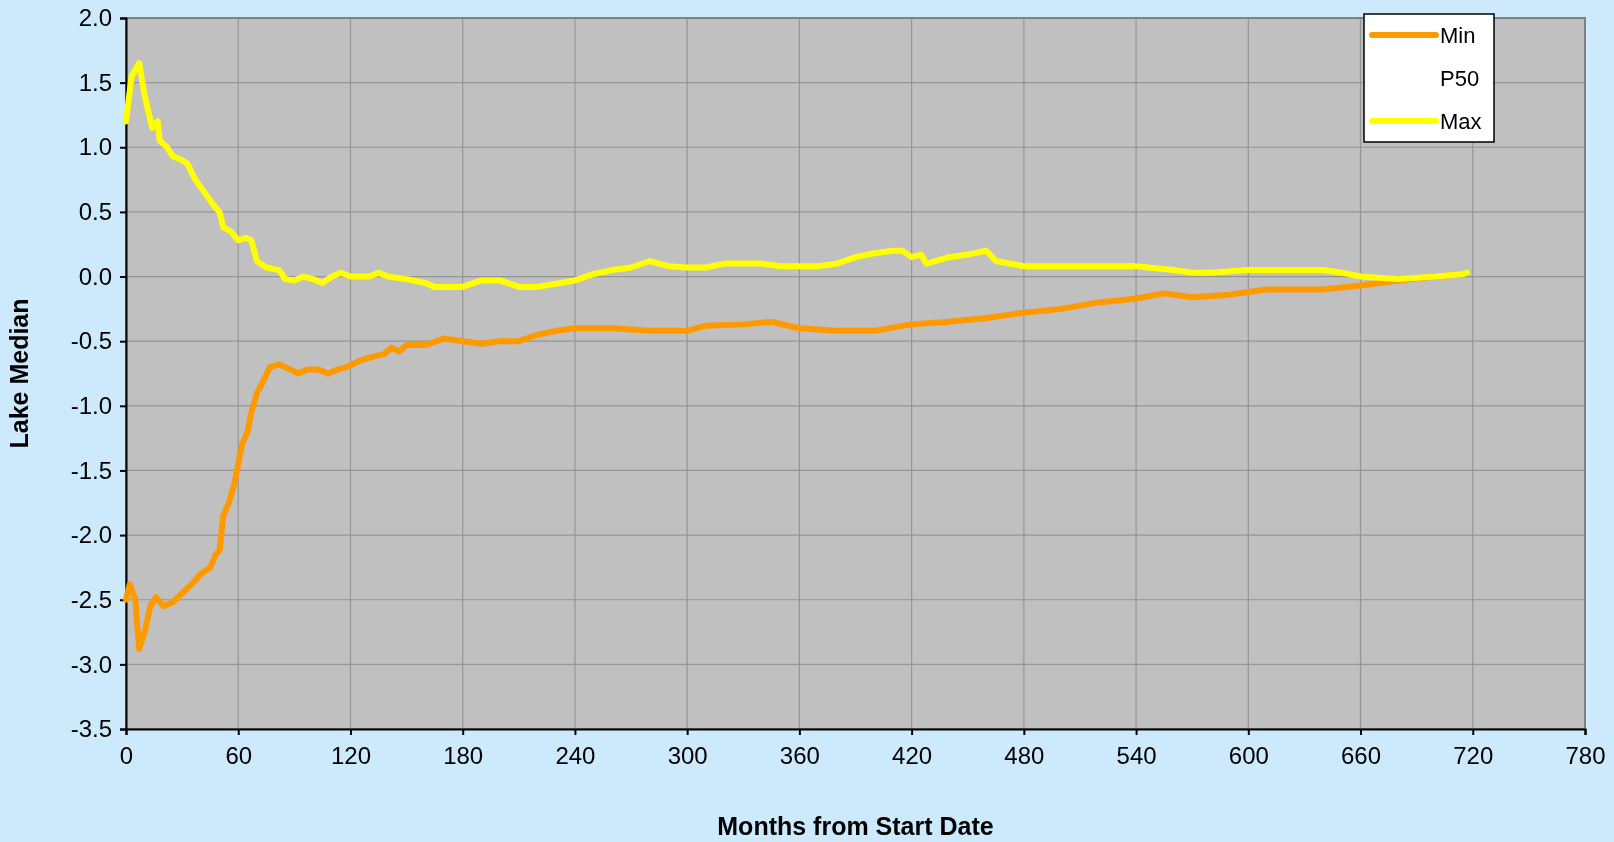 This screenshot has width=1614, height=842. Describe the element at coordinates (1458, 35) in the screenshot. I see `legend-label: Min` at that location.